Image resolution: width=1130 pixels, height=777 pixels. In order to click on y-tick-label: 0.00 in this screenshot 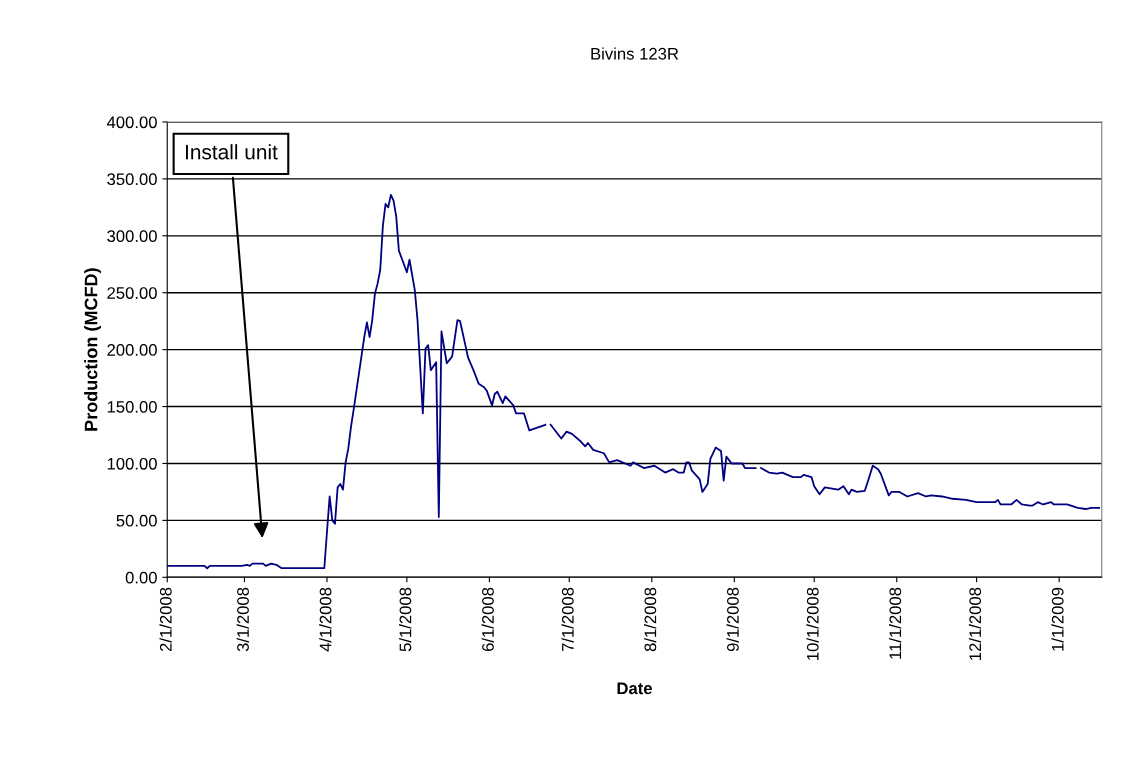, I will do `click(141, 577)`.